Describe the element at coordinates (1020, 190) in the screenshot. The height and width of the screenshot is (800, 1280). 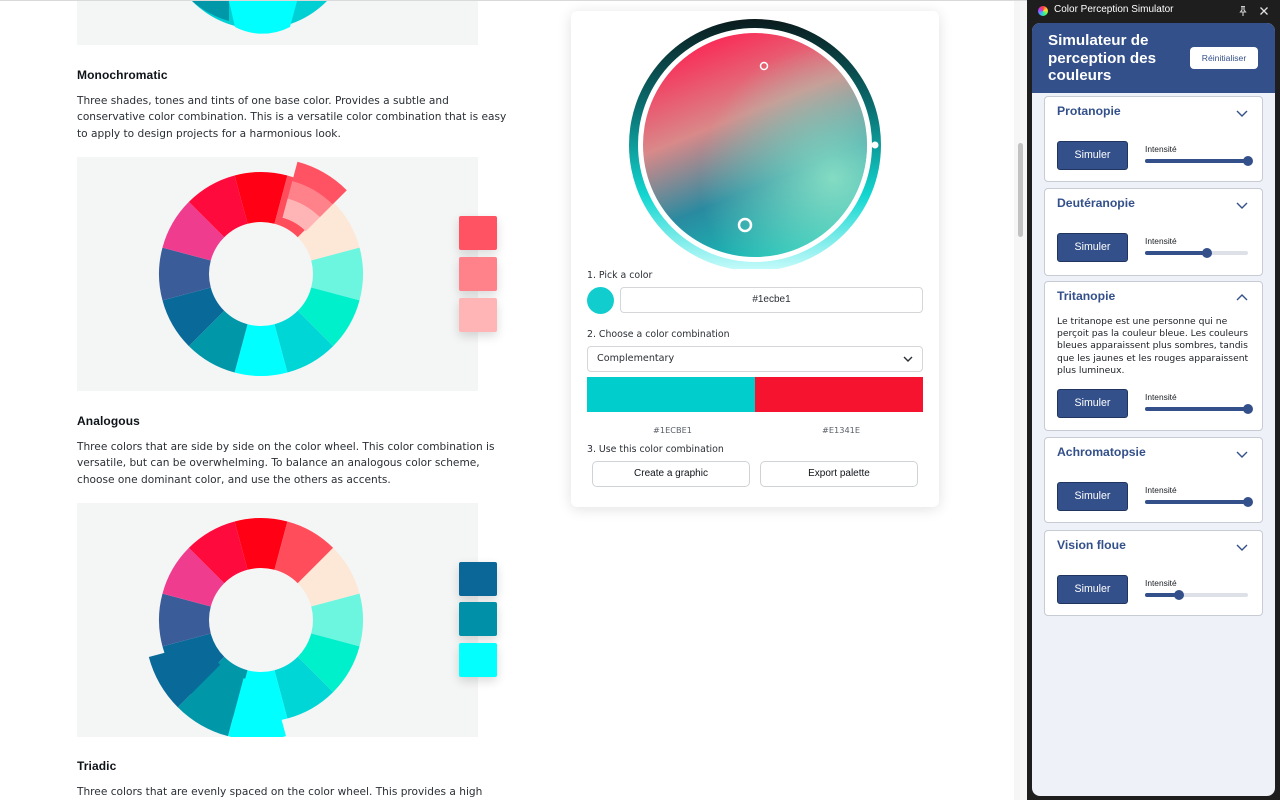
I see `scrollbar-thumb` at that location.